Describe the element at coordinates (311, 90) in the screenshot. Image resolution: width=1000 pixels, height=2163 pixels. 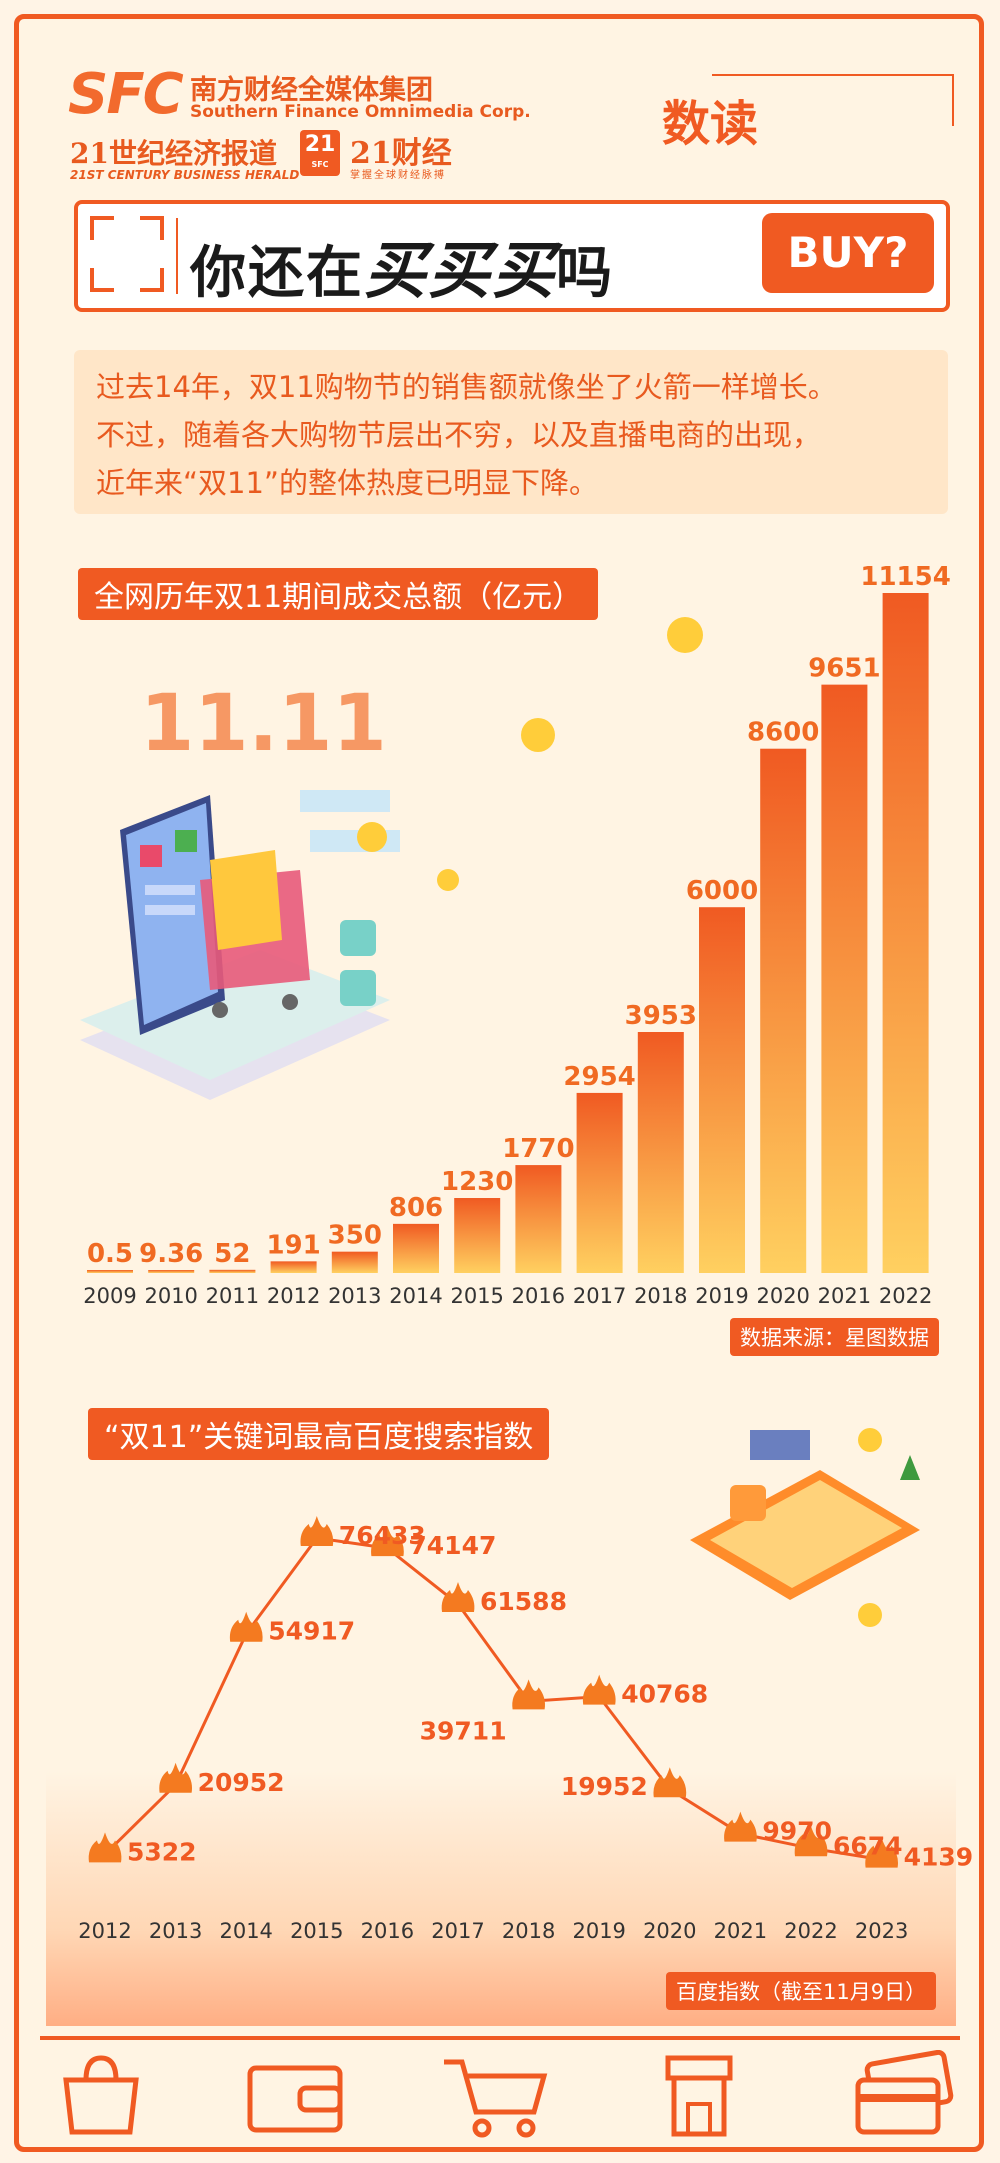
I see `group-name-cn: 南方财经全媒体集团` at that location.